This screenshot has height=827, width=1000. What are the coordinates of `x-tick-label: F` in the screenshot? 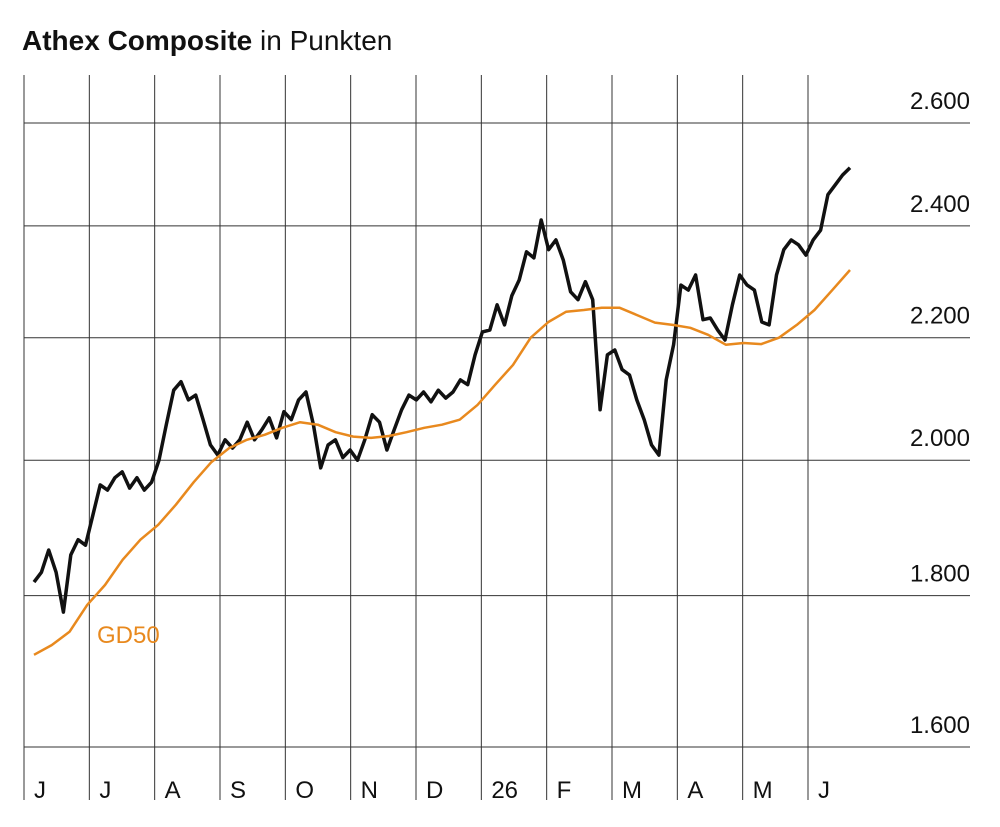 It's located at (564, 790).